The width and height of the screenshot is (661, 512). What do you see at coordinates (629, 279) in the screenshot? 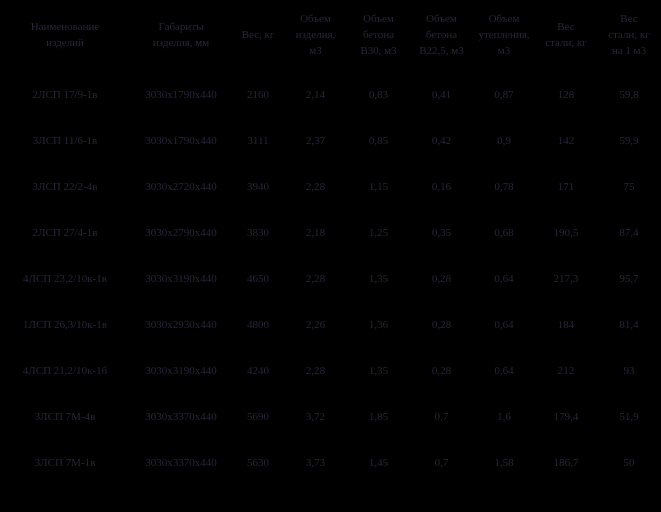
I see `table-cell: 95,7` at bounding box center [629, 279].